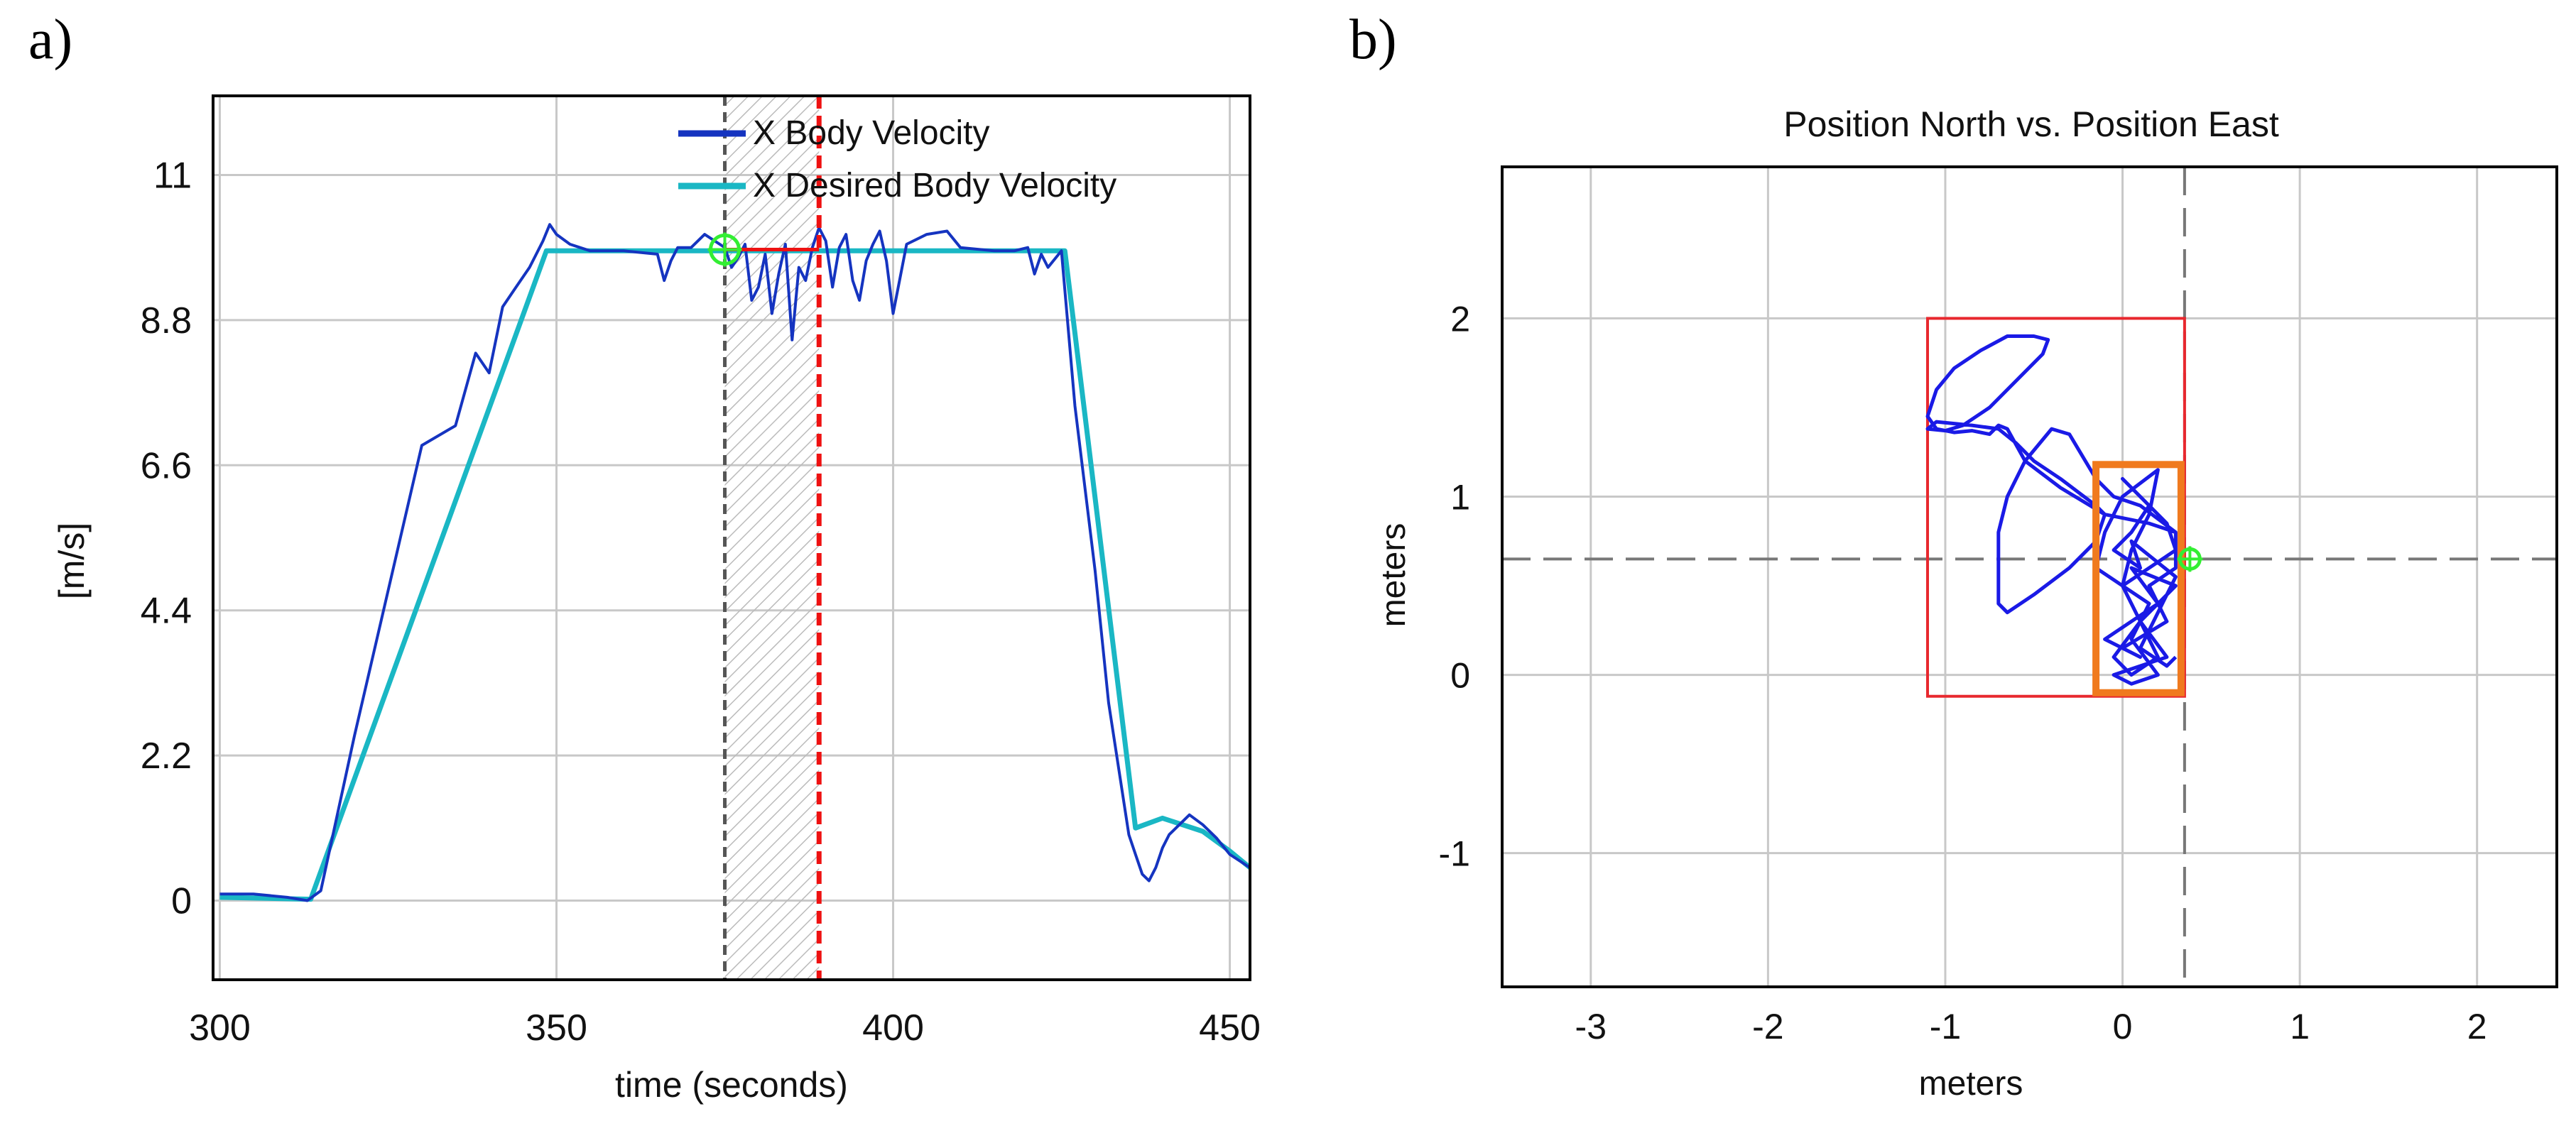 This screenshot has width=2576, height=1126. Describe the element at coordinates (167, 320) in the screenshot. I see `y-tick-label: 8.8` at that location.